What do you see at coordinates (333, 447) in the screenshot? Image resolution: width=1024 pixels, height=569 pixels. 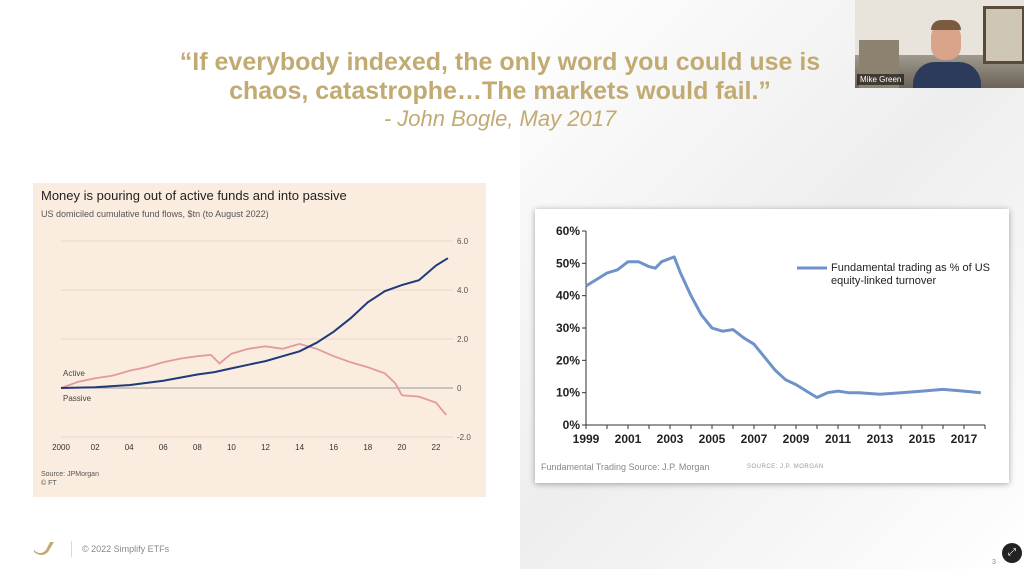 I see `ft-x-tick-label: 16` at bounding box center [333, 447].